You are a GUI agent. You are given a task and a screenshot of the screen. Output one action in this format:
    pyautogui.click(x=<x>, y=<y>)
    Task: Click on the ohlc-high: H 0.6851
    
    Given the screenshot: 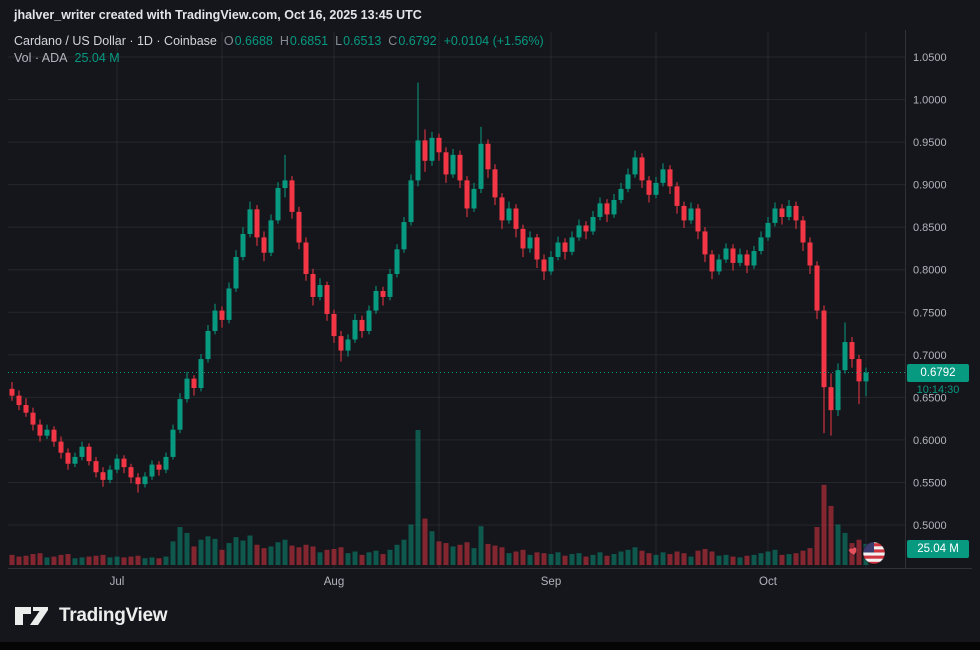 What is the action you would take?
    pyautogui.click(x=304, y=41)
    